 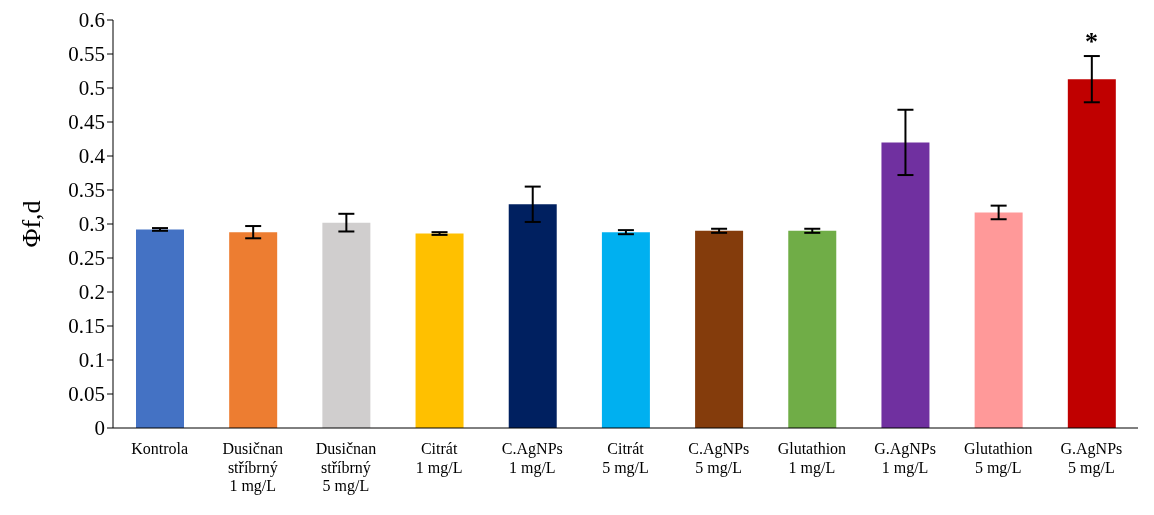 I want to click on y-tick-label: 0.5, so click(x=91, y=88).